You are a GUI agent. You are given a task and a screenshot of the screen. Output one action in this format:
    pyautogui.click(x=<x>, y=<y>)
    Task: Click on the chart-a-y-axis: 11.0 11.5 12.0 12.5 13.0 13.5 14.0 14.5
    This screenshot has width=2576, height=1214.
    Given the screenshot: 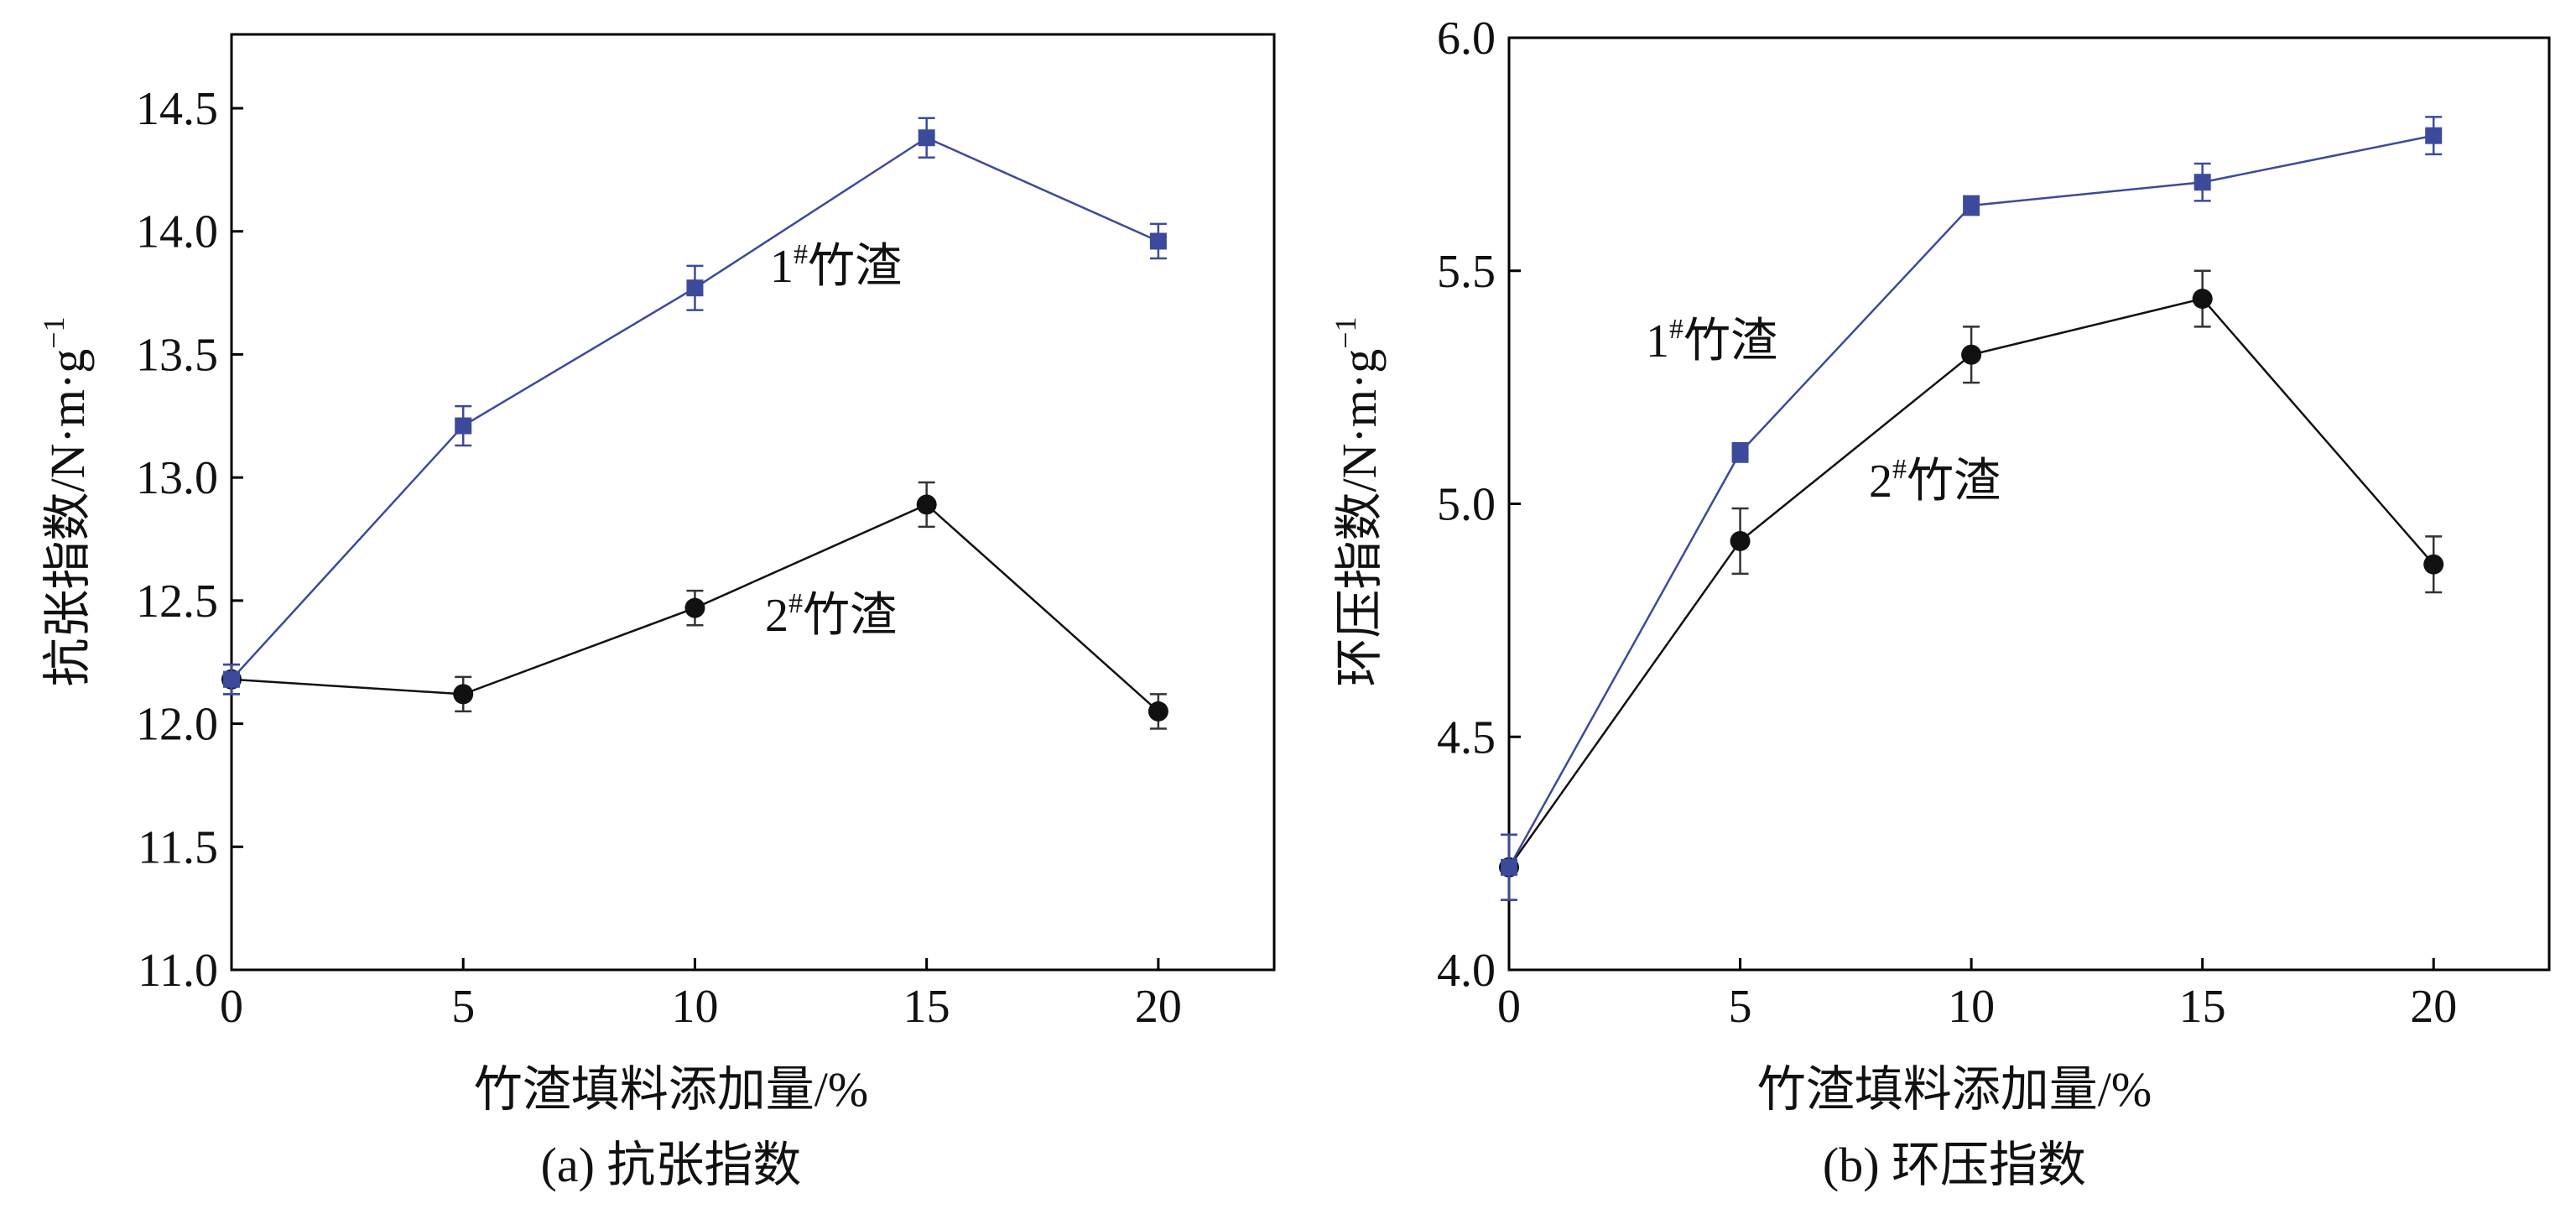 What is the action you would take?
    pyautogui.click(x=189, y=540)
    